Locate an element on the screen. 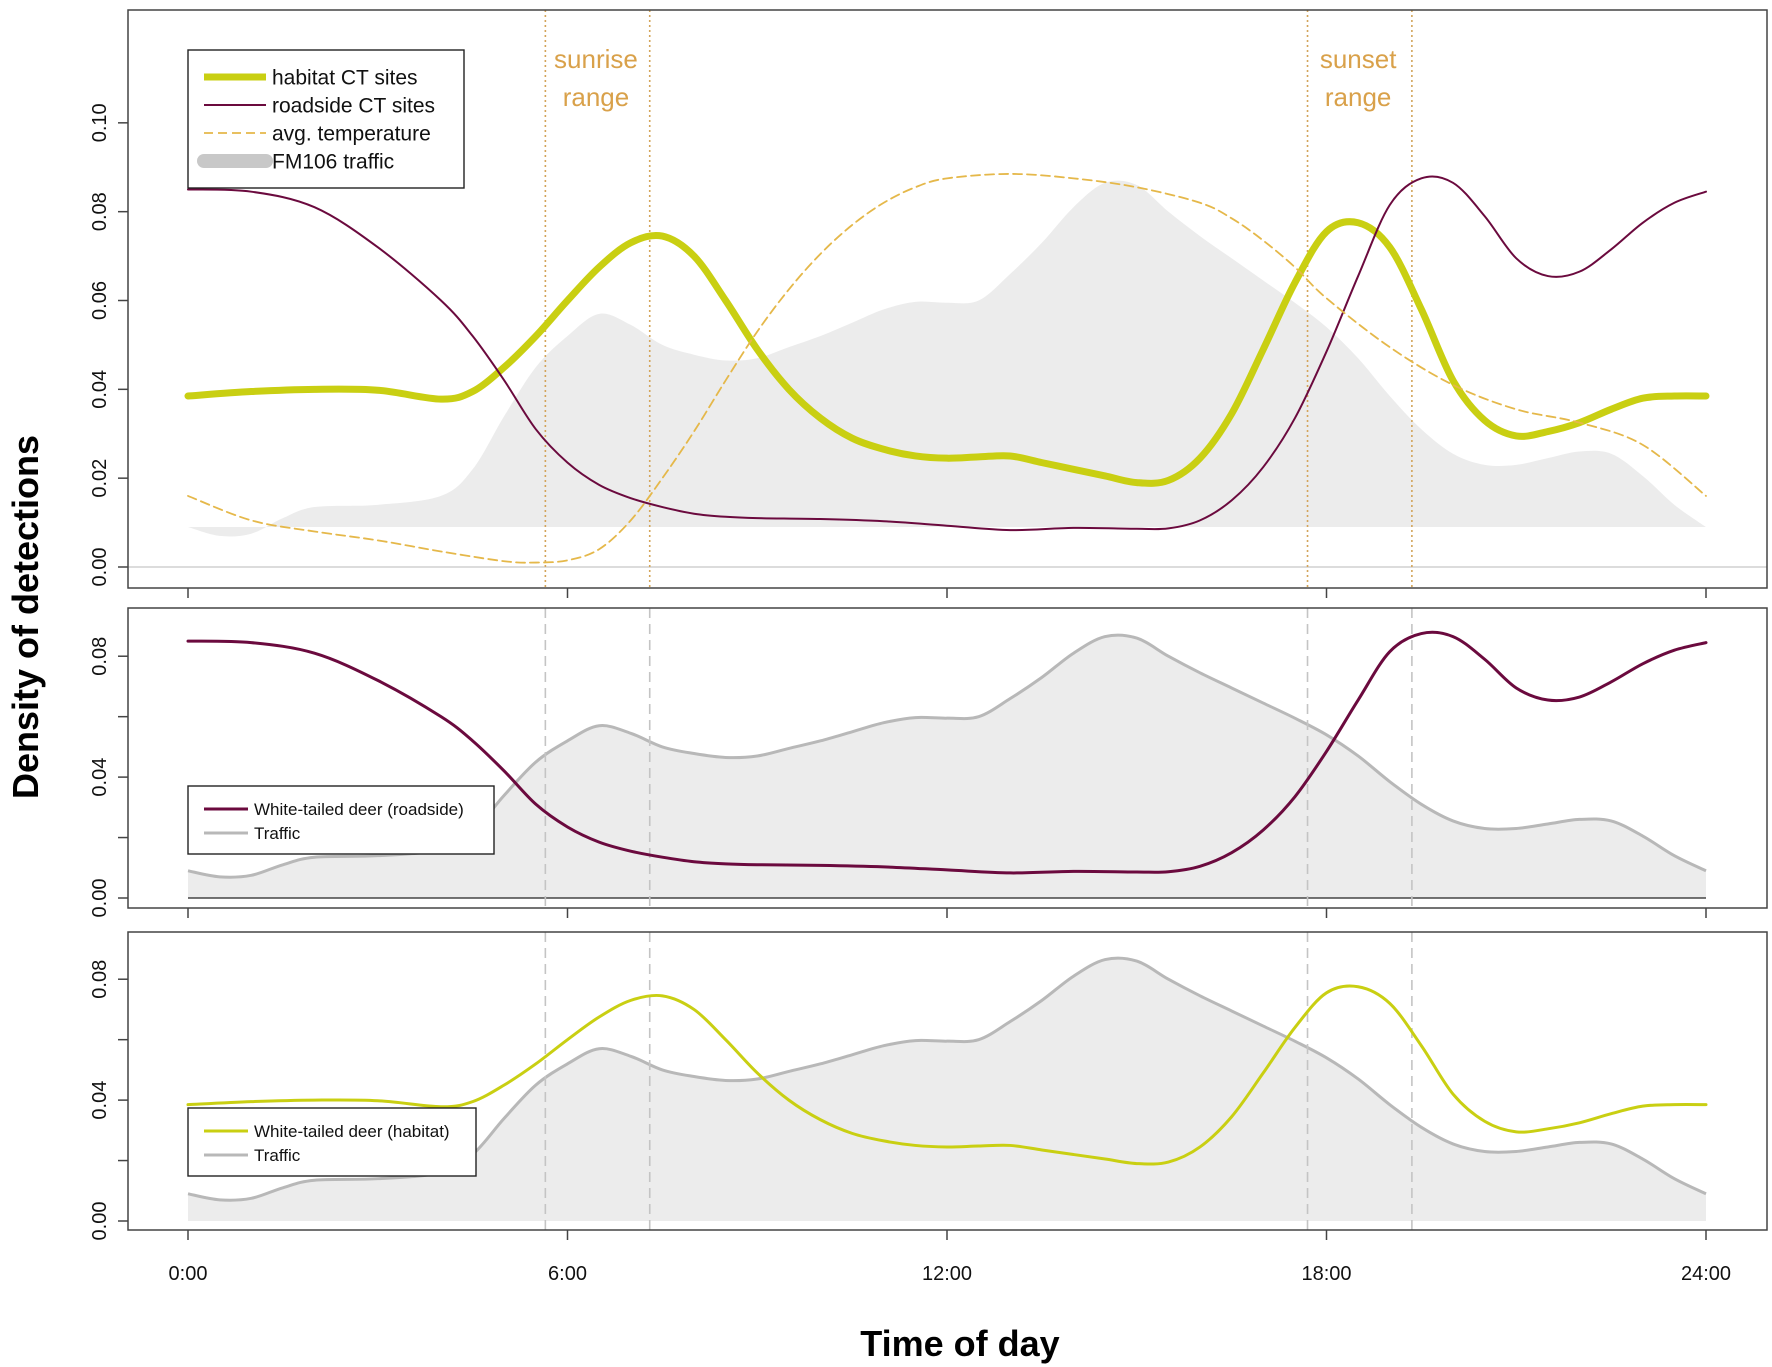 This screenshot has width=1772, height=1367. annotation-sunset-range: range is located at coordinates (1358, 97).